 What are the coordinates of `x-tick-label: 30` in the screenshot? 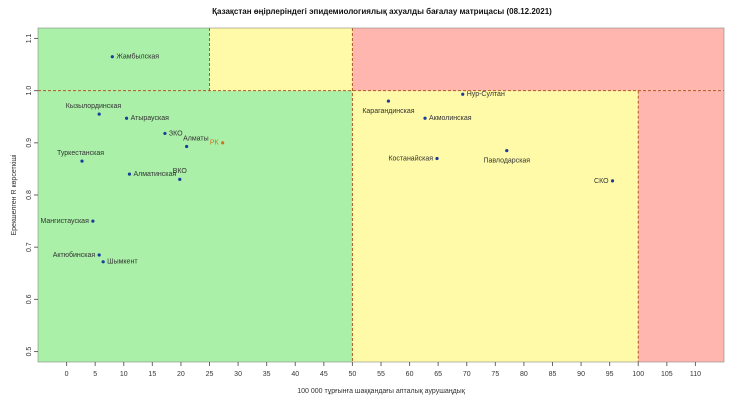 It's located at (238, 374).